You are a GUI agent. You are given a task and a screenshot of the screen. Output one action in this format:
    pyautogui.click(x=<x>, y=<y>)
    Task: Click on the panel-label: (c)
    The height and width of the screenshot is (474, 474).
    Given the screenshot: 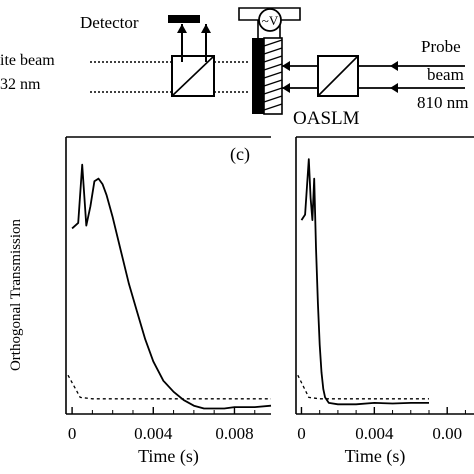 What is the action you would take?
    pyautogui.click(x=240, y=154)
    